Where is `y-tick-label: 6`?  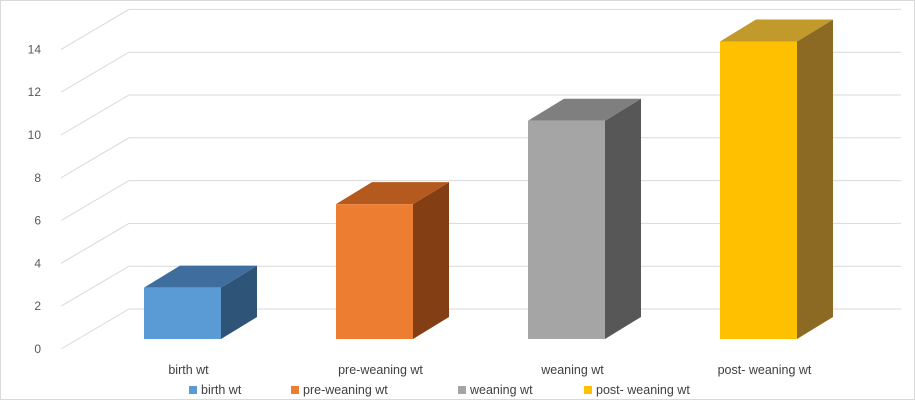 y-tick-label: 6 is located at coordinates (37, 221).